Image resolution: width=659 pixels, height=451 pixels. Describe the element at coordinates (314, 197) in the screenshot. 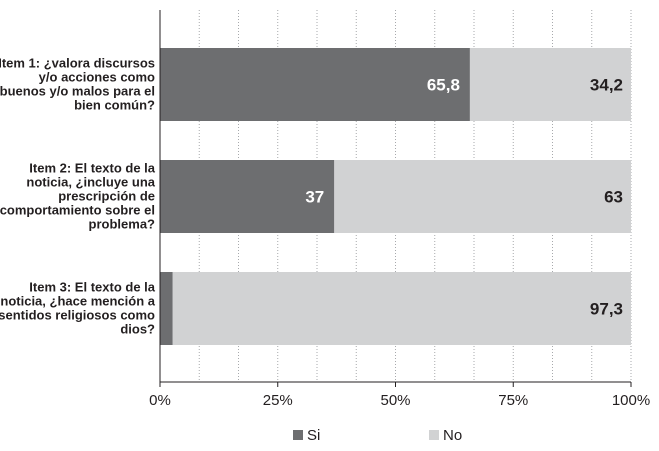

I see `data-label: 37` at that location.